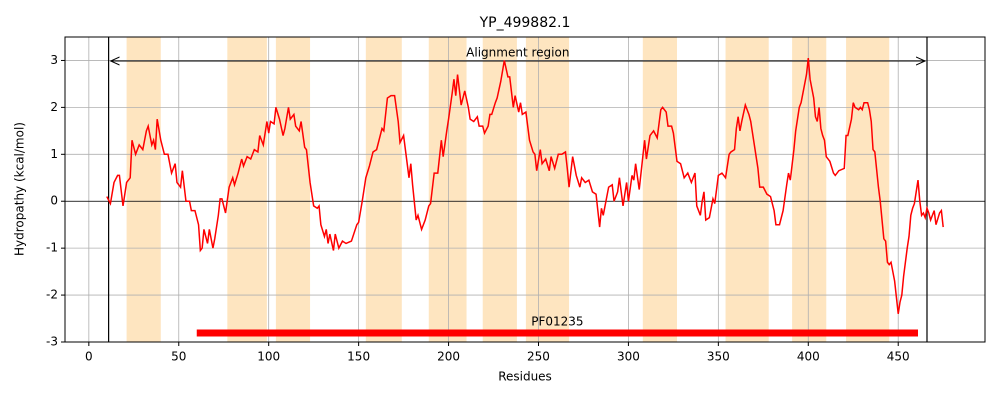  What do you see at coordinates (898, 357) in the screenshot?
I see `x-tick-label: 450` at bounding box center [898, 357].